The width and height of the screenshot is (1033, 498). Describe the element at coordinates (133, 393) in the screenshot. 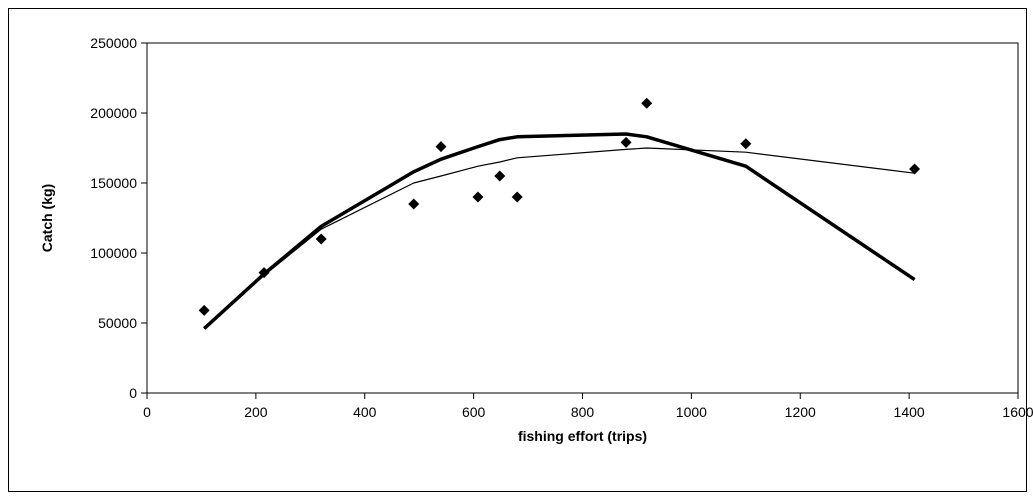

I see `y-tick-label: 0` at that location.